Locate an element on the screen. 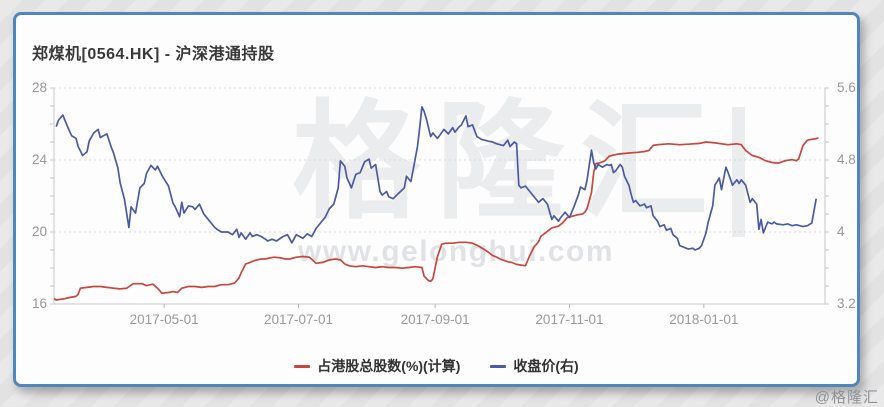 The image size is (884, 407). y-right-tick-label: 5.6 is located at coordinates (846, 87).